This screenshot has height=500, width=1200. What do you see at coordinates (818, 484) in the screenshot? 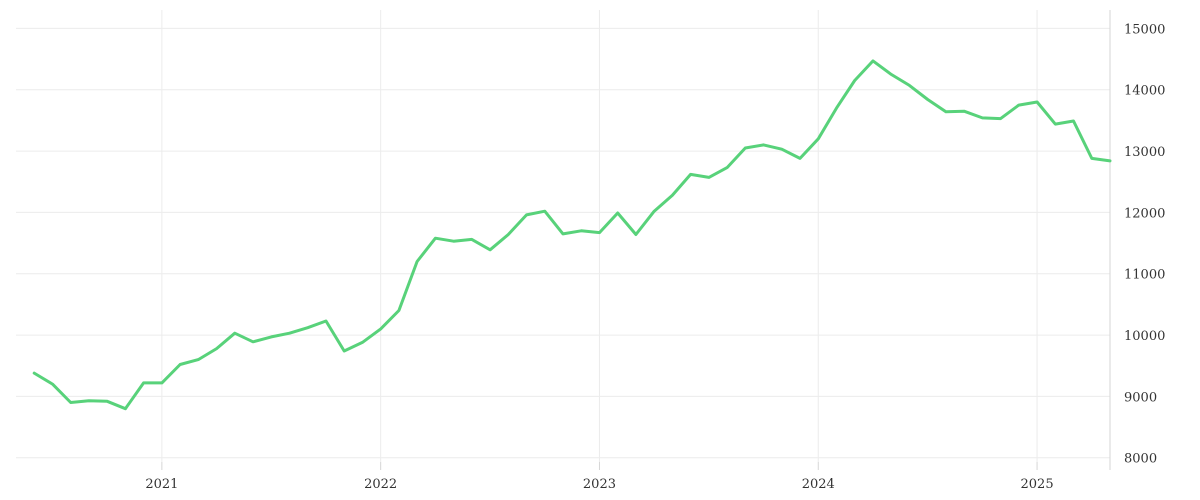
I see `x-tick-label: 2024` at bounding box center [818, 484].